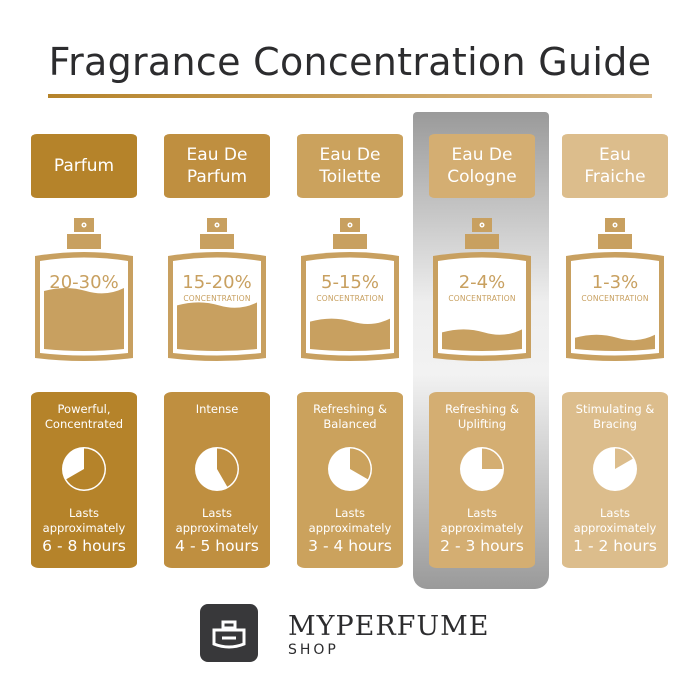  What do you see at coordinates (217, 546) in the screenshot?
I see `duration-hours: 4 - 5 hours` at bounding box center [217, 546].